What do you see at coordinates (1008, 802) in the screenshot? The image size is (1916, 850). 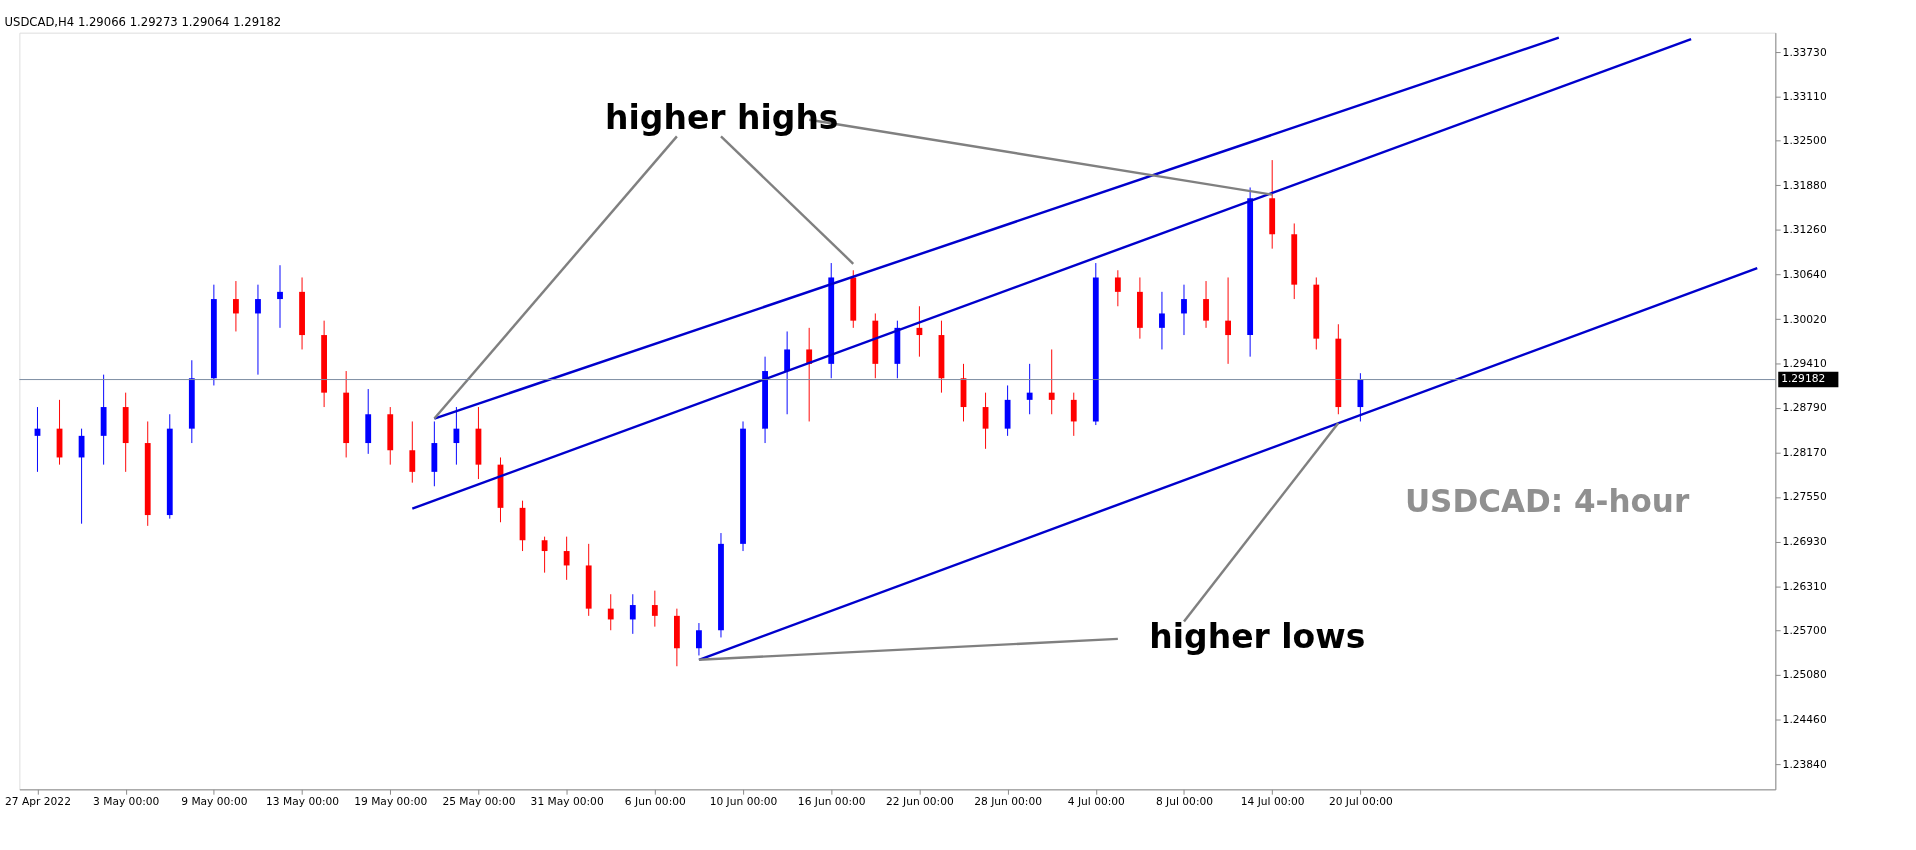 I see `x-tick-label: 28 Jun 00:00` at bounding box center [1008, 802].